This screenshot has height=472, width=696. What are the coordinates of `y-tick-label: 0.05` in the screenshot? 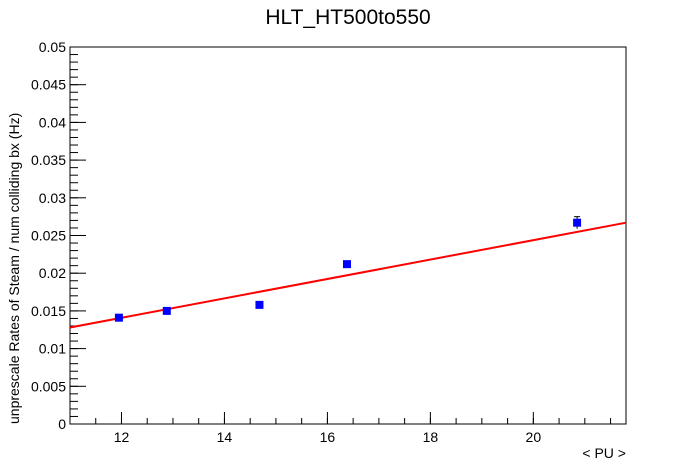 It's located at (52, 47).